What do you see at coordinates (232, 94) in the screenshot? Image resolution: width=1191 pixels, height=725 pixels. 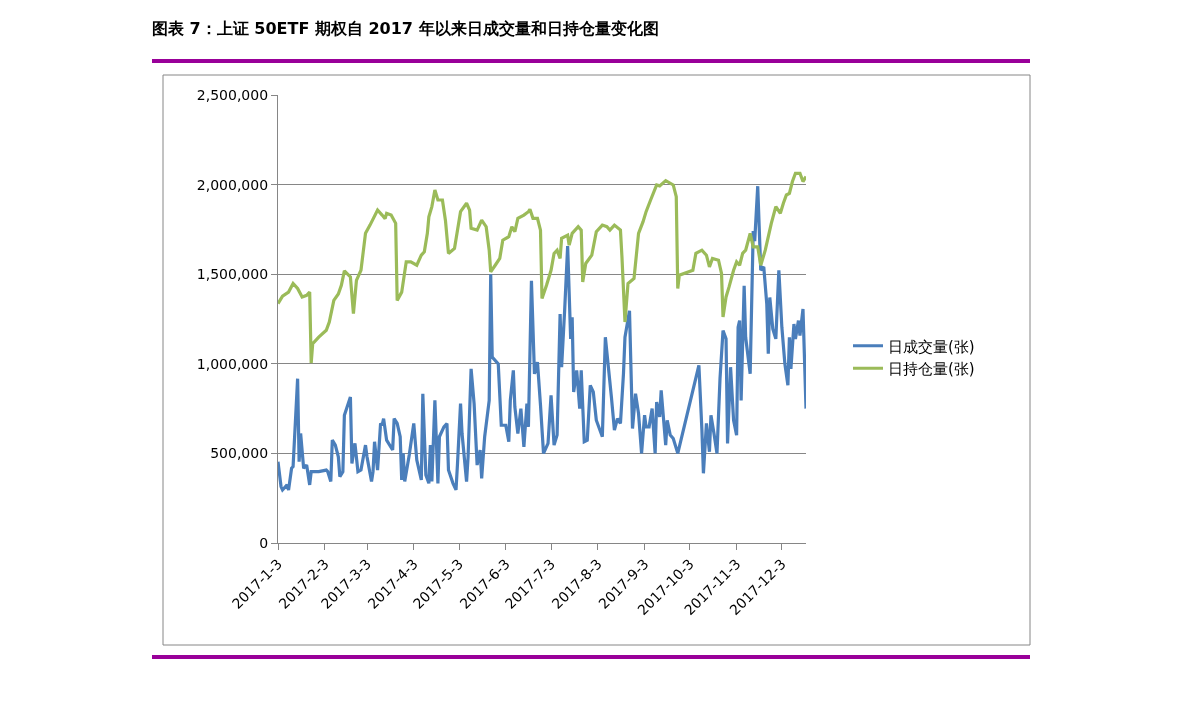 I see `y-tick-label: 2,500,000` at bounding box center [232, 94].